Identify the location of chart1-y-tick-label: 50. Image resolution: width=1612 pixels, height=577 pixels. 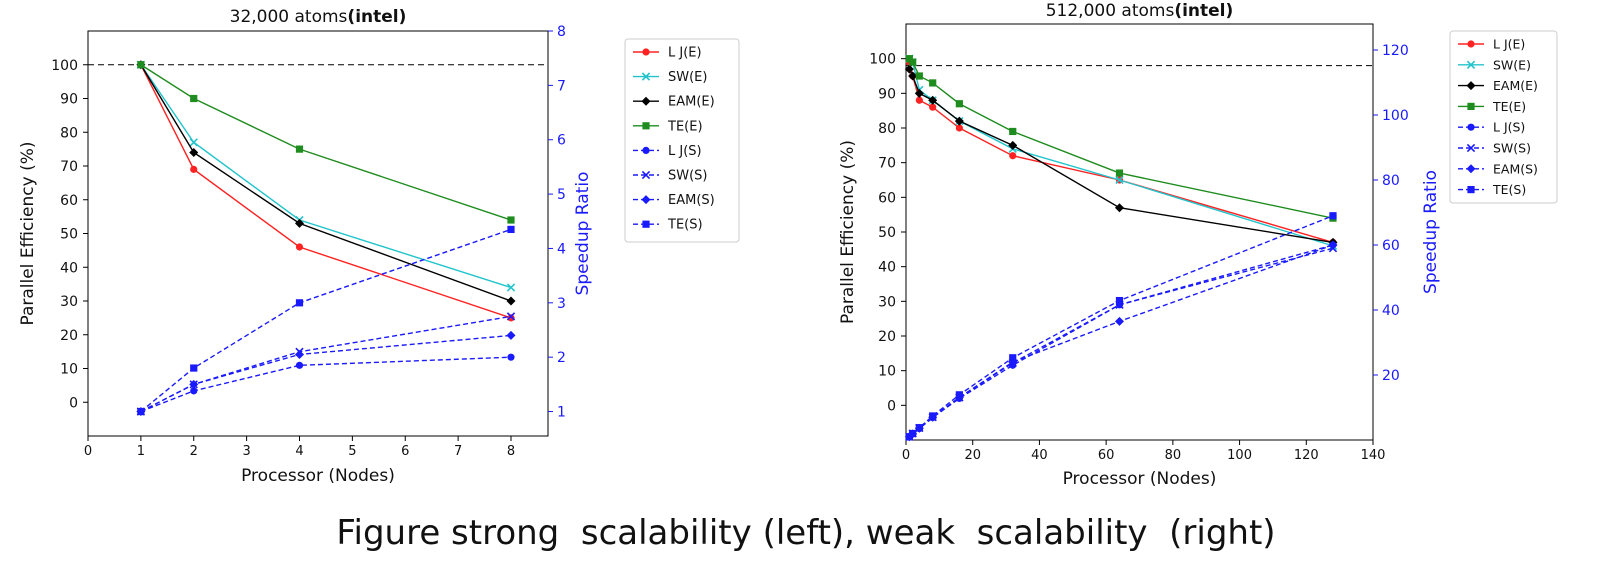
(69, 235).